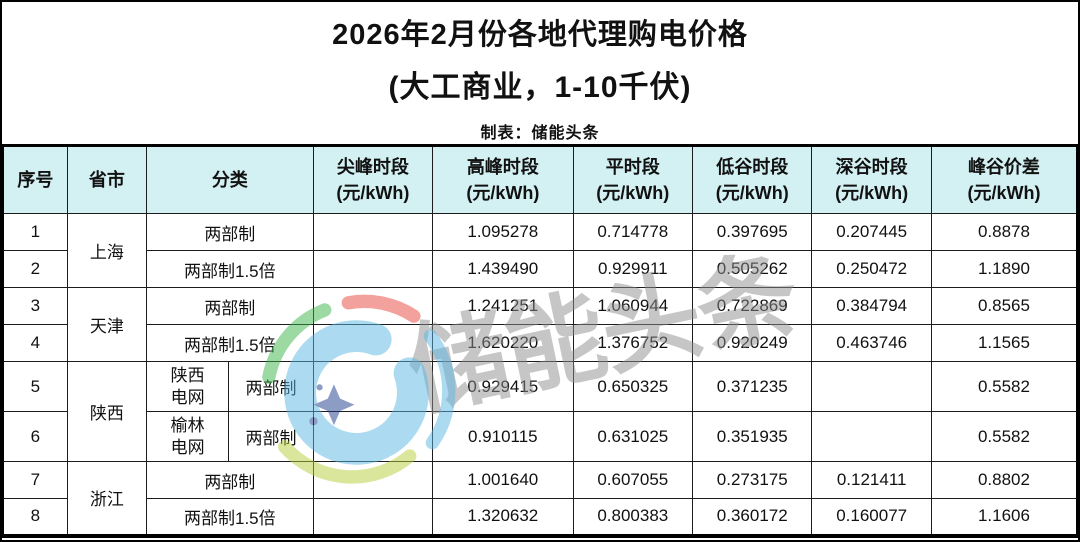  What do you see at coordinates (1004, 269) in the screenshot?
I see `cell-peak-valley-diff: 1.1890` at bounding box center [1004, 269].